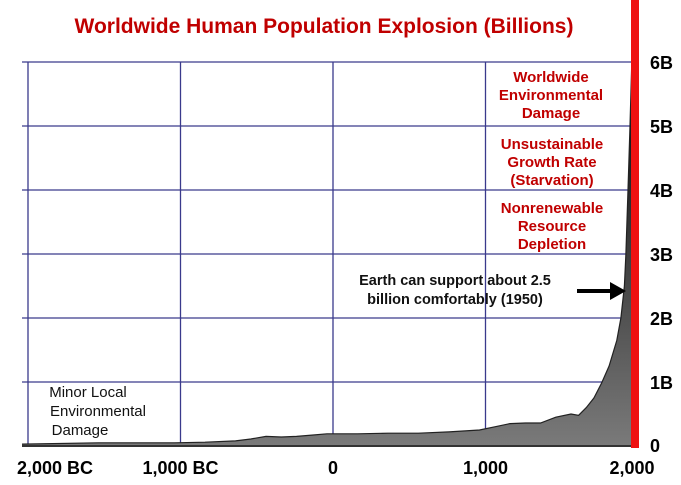  I want to click on svg-text: Earth can support about 2.5, so click(455, 281).